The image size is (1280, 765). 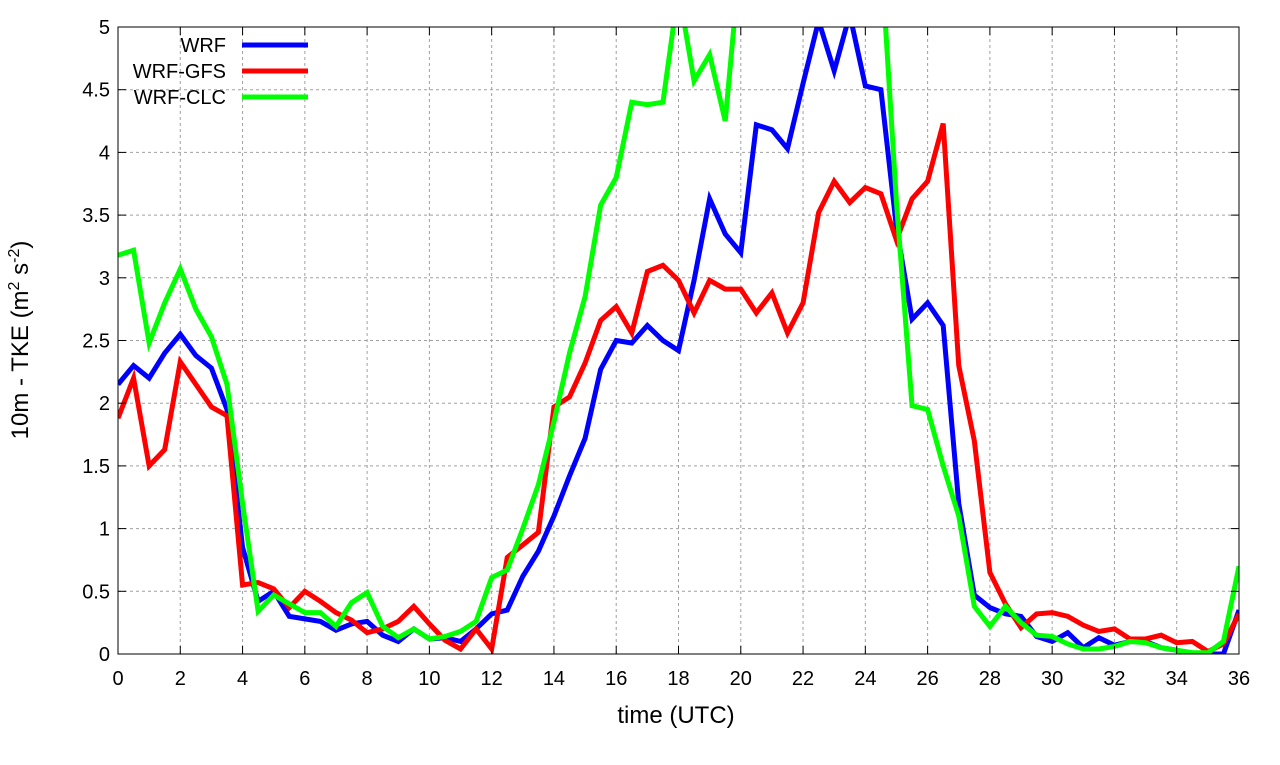 I want to click on x-tick-label: 0, so click(x=117, y=679).